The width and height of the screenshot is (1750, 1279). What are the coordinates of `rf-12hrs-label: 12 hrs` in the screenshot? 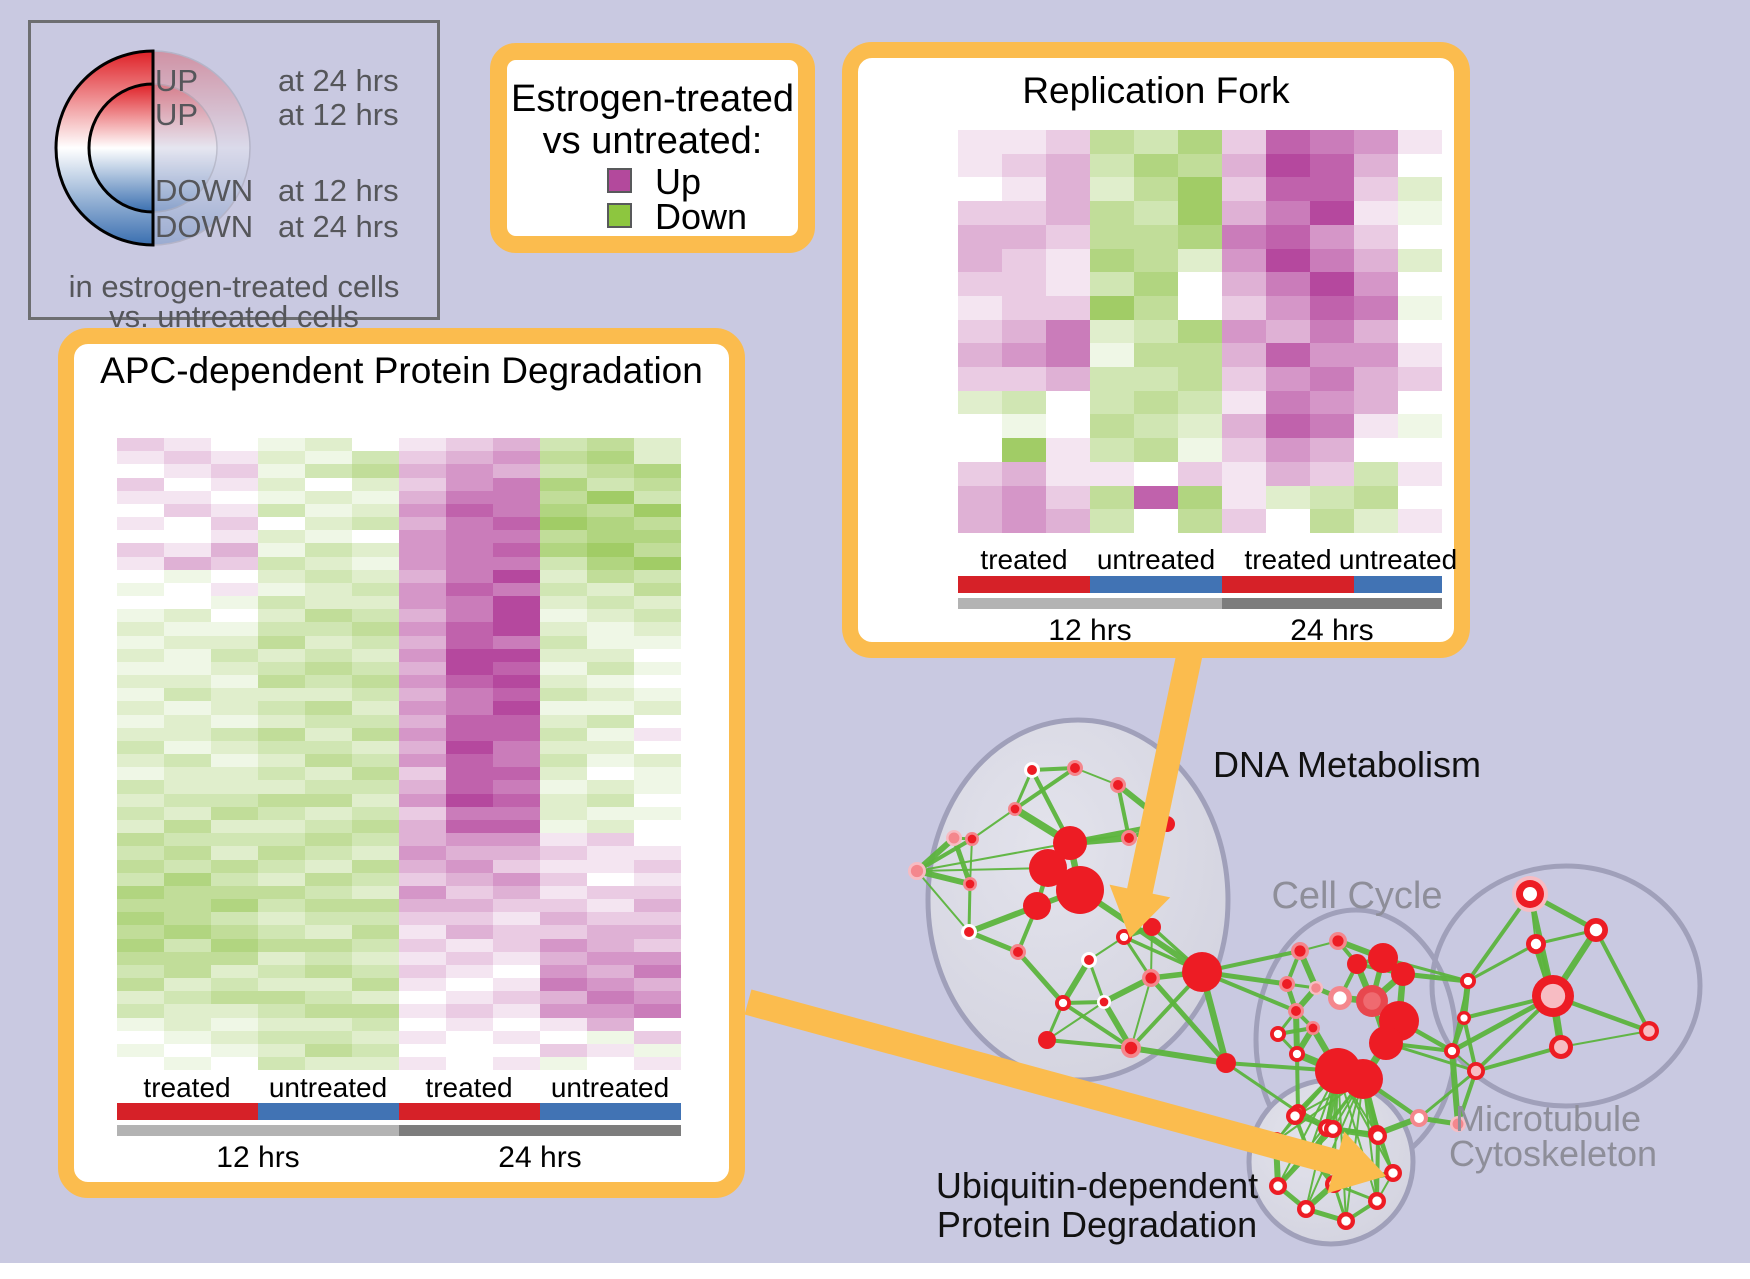 It's located at (1090, 630).